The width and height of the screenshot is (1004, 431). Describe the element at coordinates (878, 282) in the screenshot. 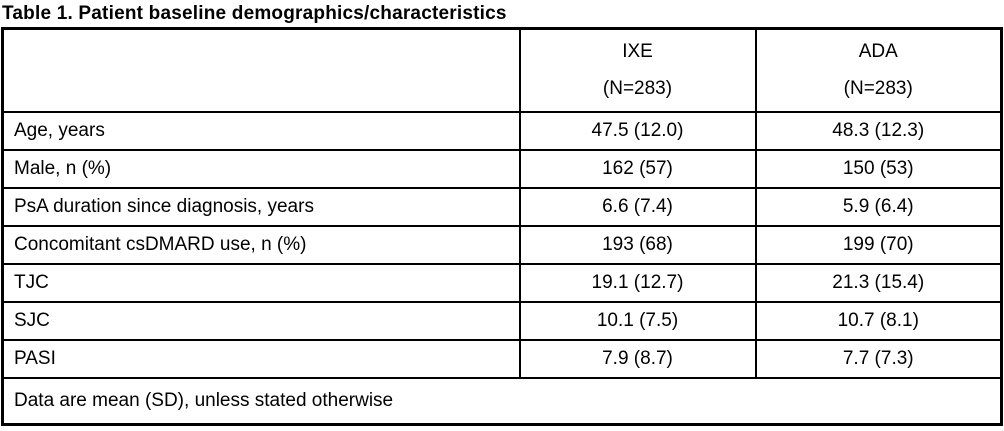

I see `ada-value: 21.3 (15.4)` at that location.